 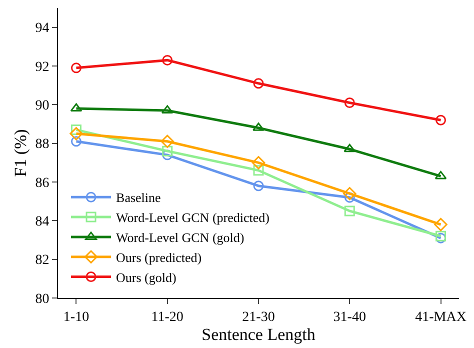 What do you see at coordinates (440, 317) in the screenshot?
I see `x-tick-label: 41-MAX` at bounding box center [440, 317].